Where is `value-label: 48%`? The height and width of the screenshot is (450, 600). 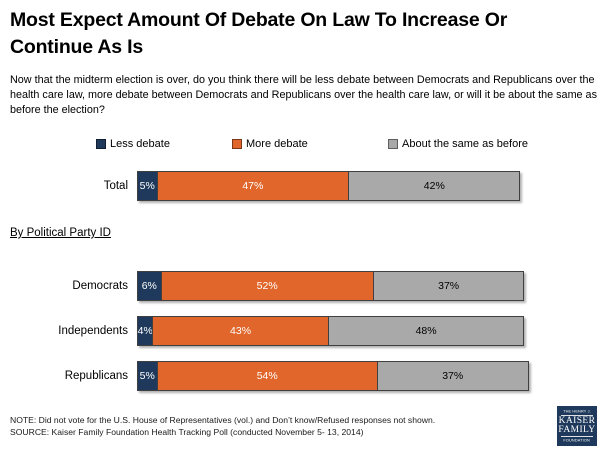 value-label: 48% is located at coordinates (426, 331).